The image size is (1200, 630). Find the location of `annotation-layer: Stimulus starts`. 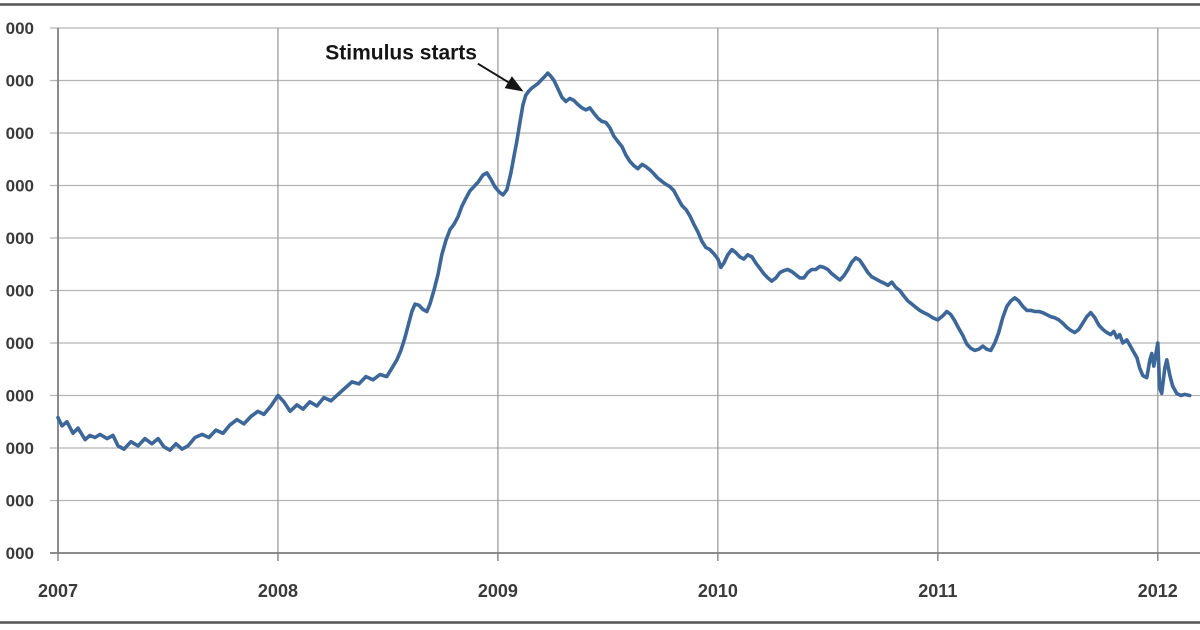

annotation-layer: Stimulus starts is located at coordinates (424, 67).